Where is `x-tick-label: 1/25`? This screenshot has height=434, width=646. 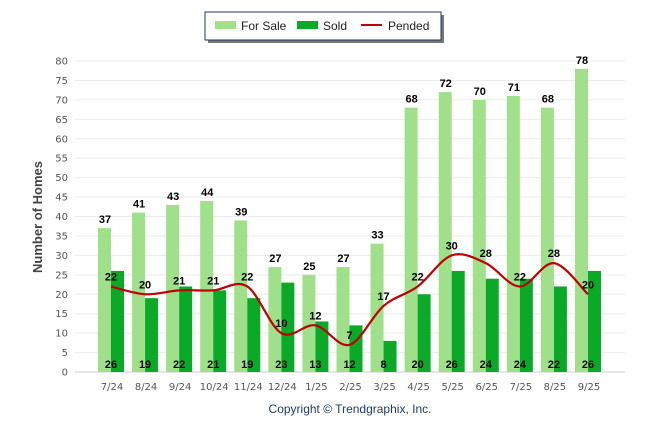 x-tick-label: 1/25 is located at coordinates (316, 387).